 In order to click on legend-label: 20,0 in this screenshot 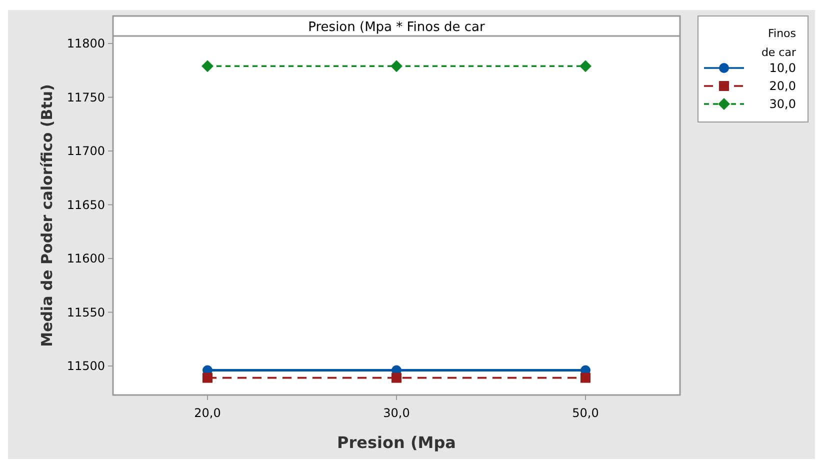, I will do `click(782, 86)`.